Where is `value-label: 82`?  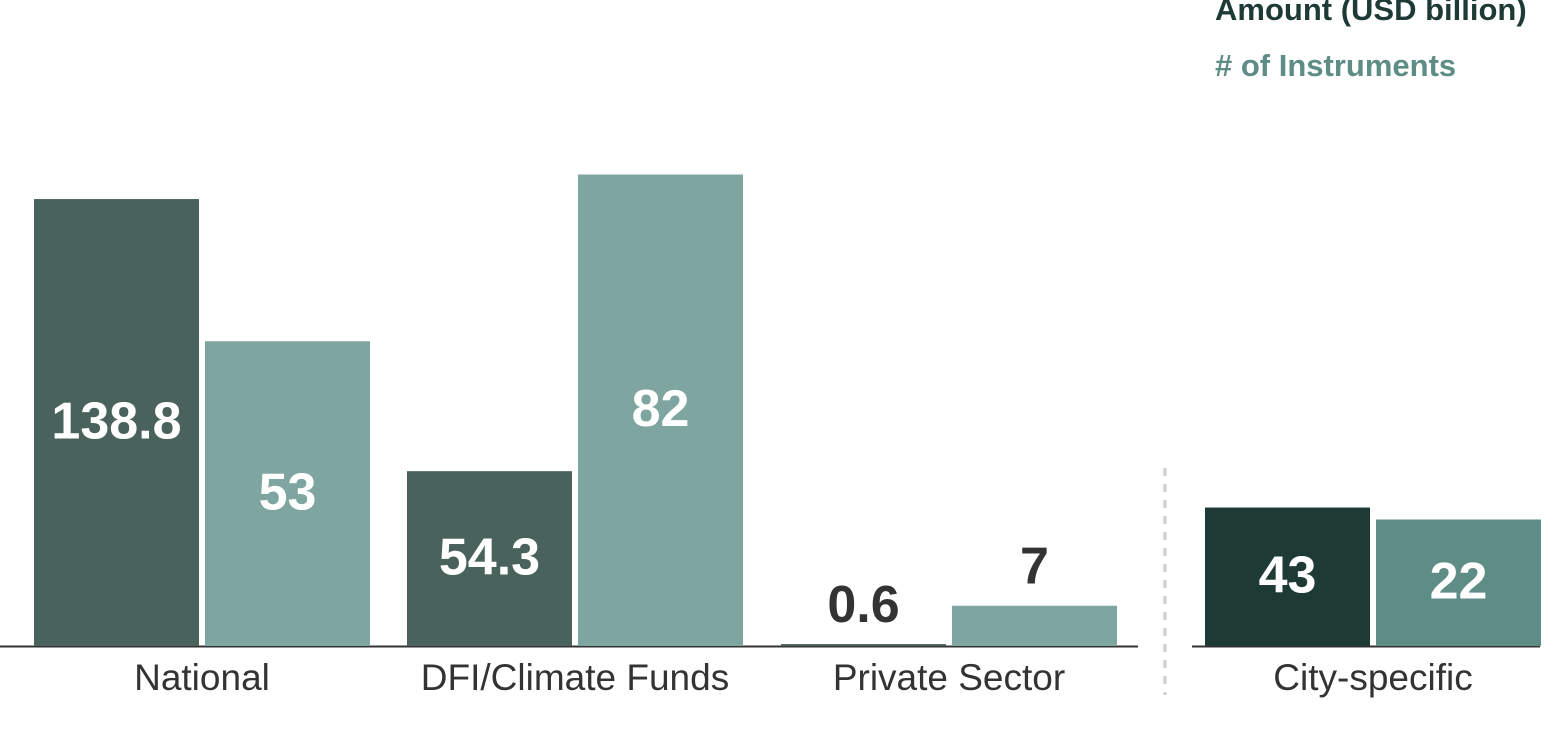 value-label: 82 is located at coordinates (661, 409).